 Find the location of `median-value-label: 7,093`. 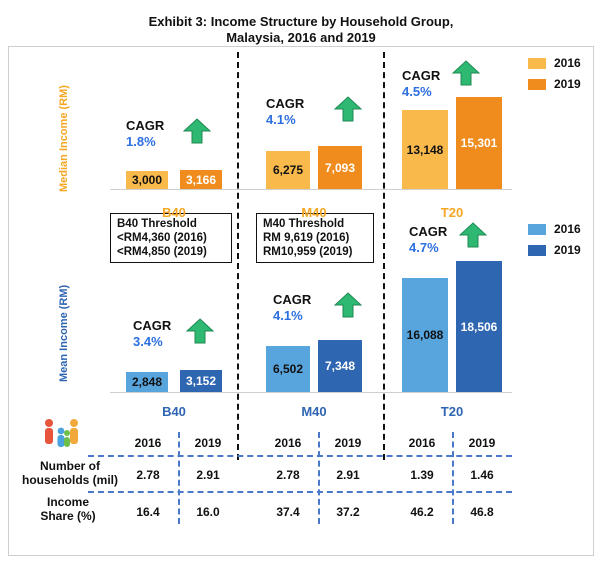

median-value-label: 7,093 is located at coordinates (340, 167).